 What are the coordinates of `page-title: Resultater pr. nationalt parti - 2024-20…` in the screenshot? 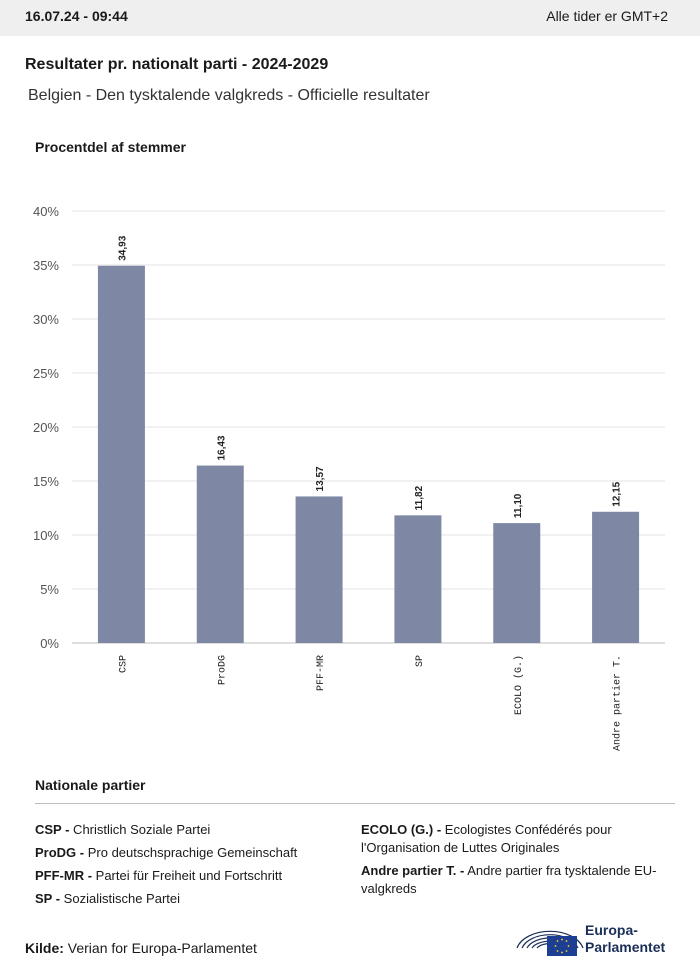 It's located at (177, 64).